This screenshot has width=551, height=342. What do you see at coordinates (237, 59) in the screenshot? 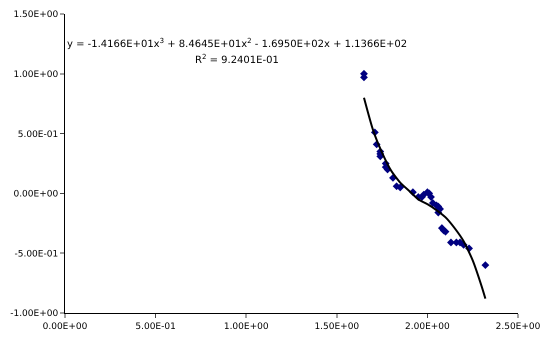
I see `annotation: R$^{2}$ = 9.2401E-01` at bounding box center [237, 59].